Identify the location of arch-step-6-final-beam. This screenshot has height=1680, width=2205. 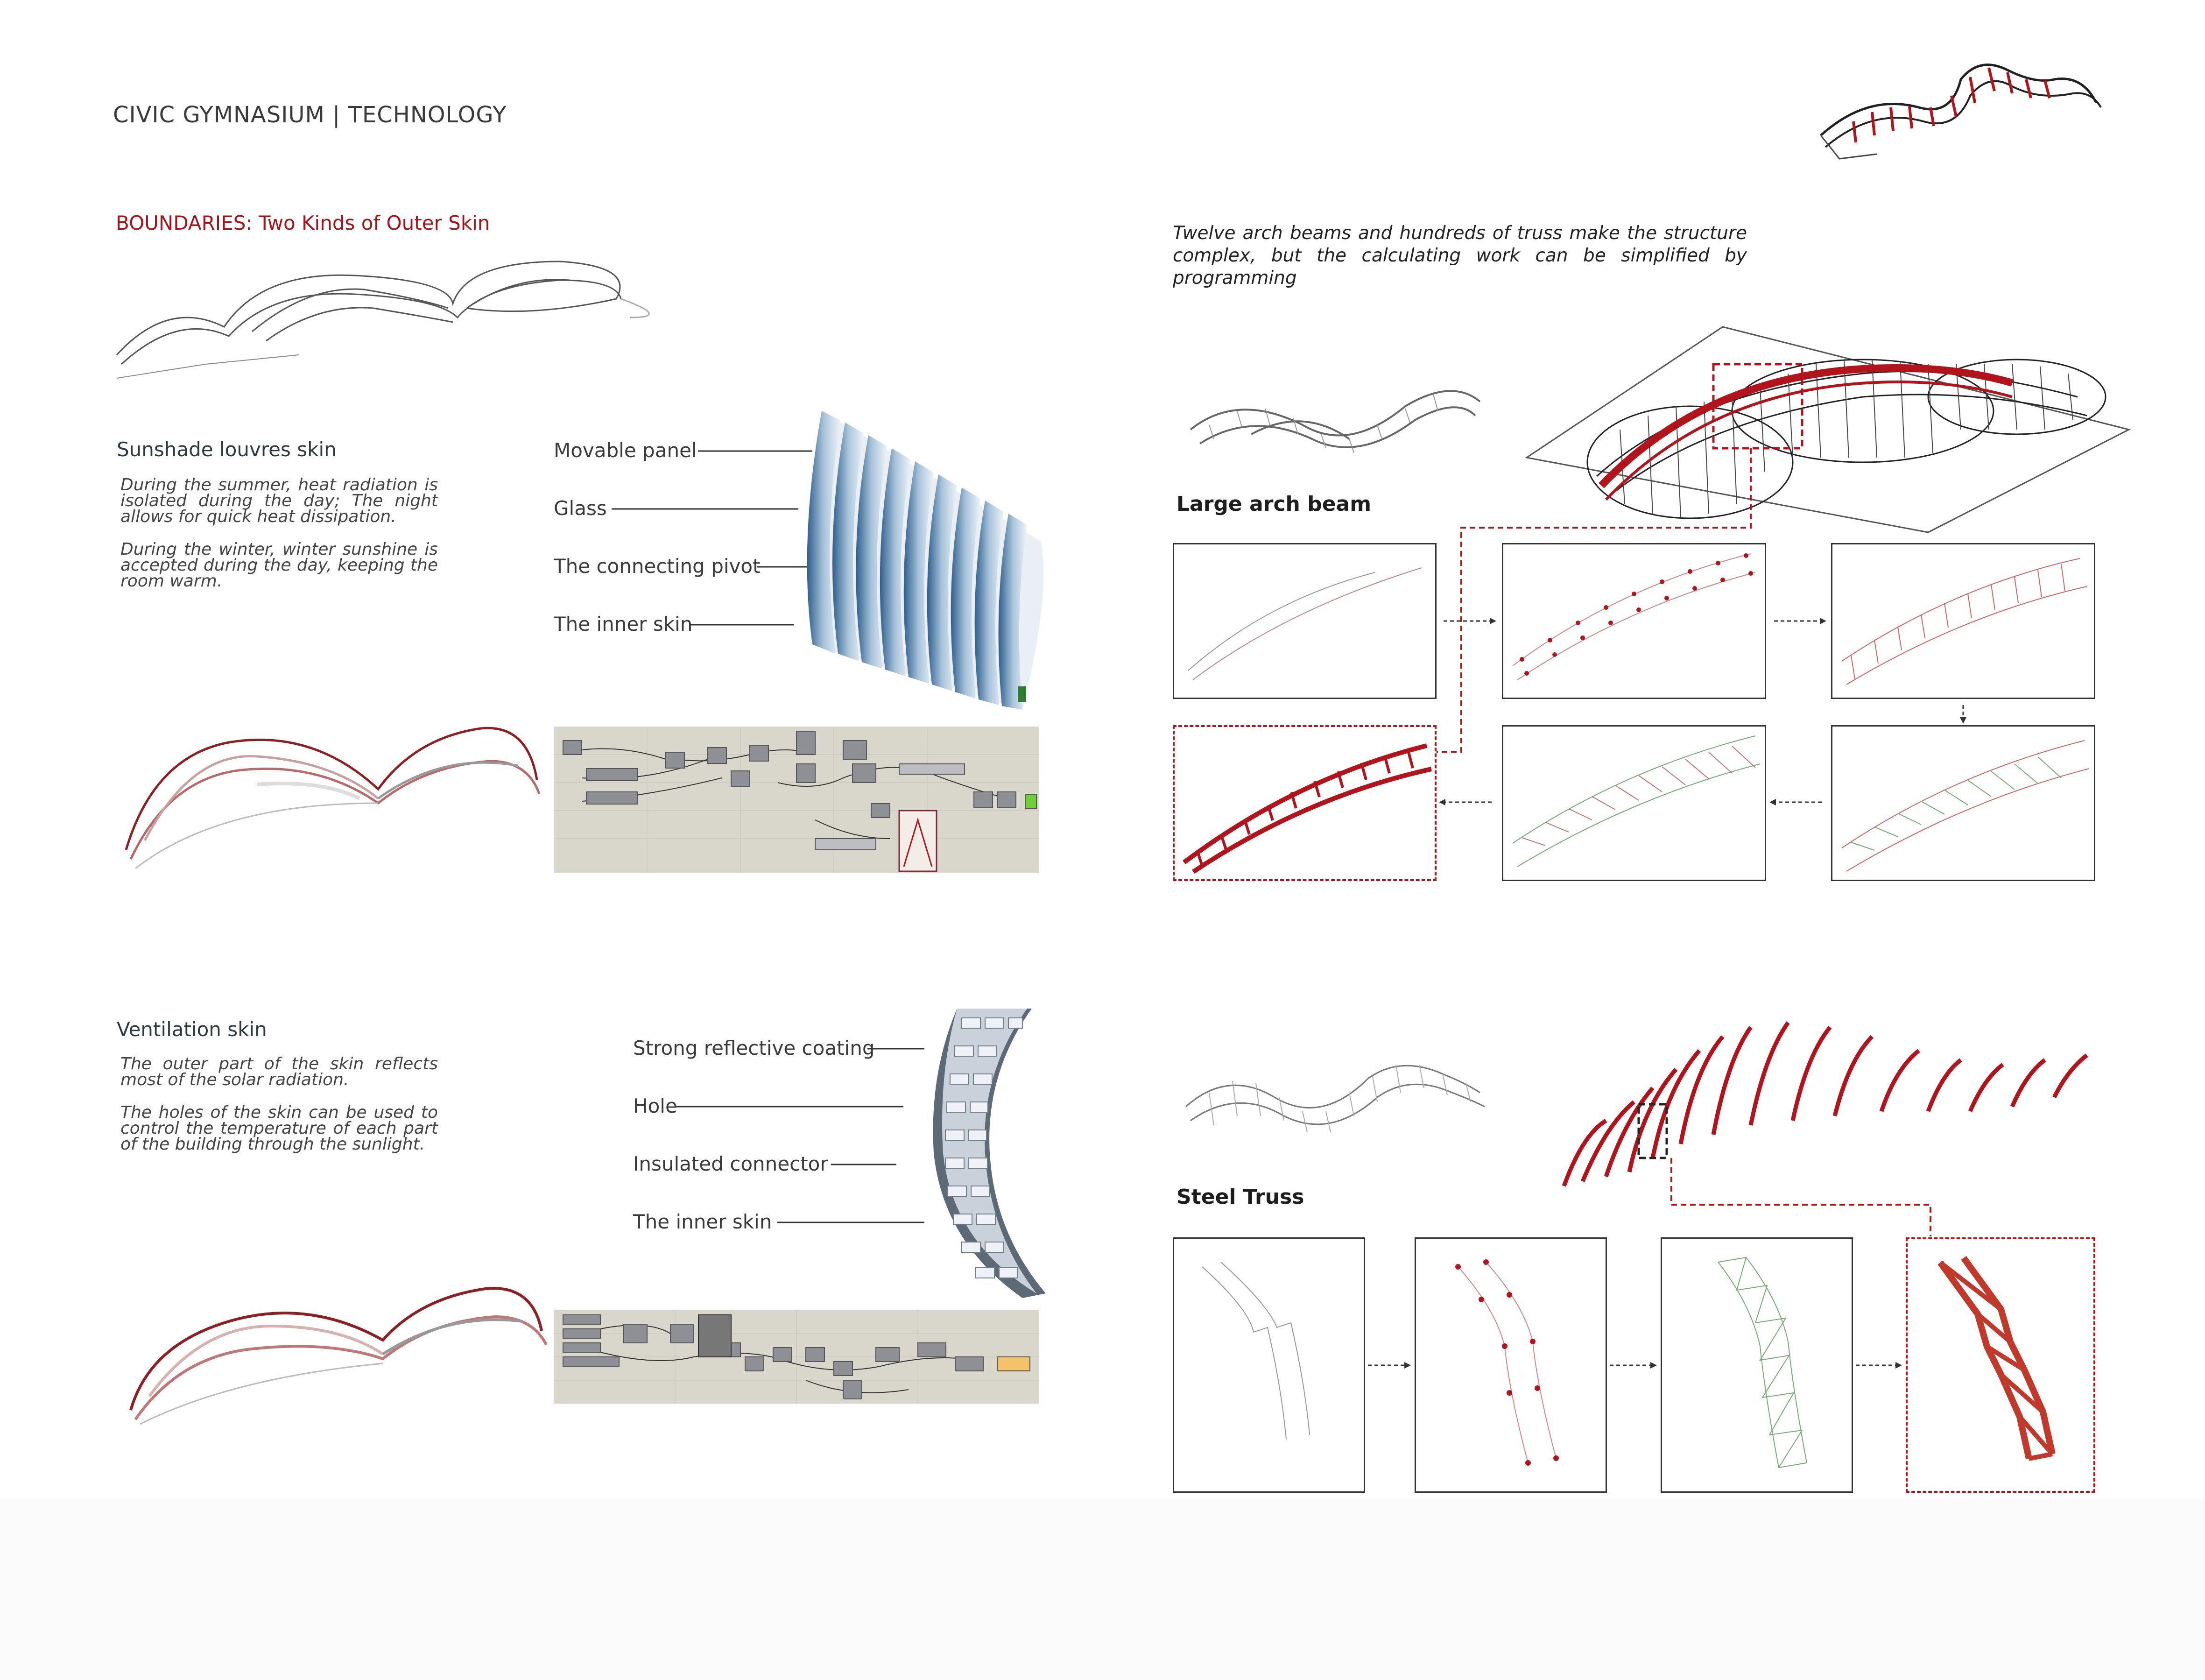
(1305, 803).